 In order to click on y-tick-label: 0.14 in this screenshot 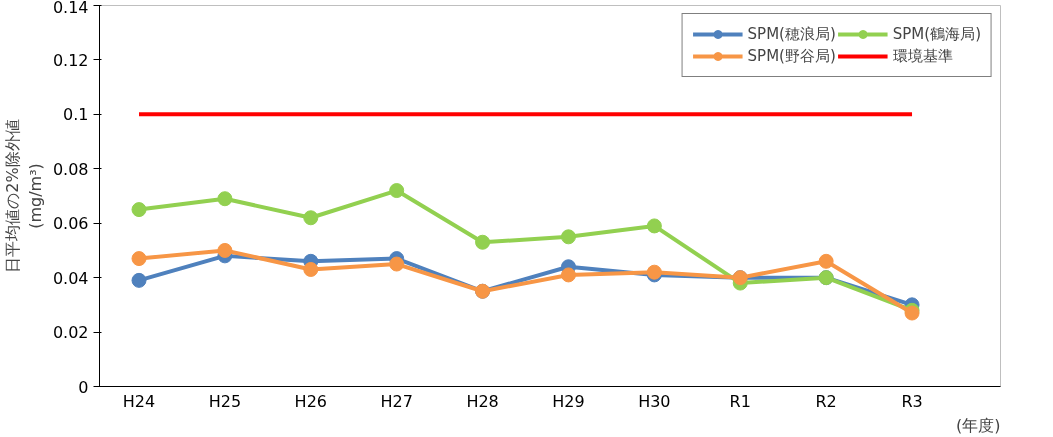, I will do `click(70, 8)`.